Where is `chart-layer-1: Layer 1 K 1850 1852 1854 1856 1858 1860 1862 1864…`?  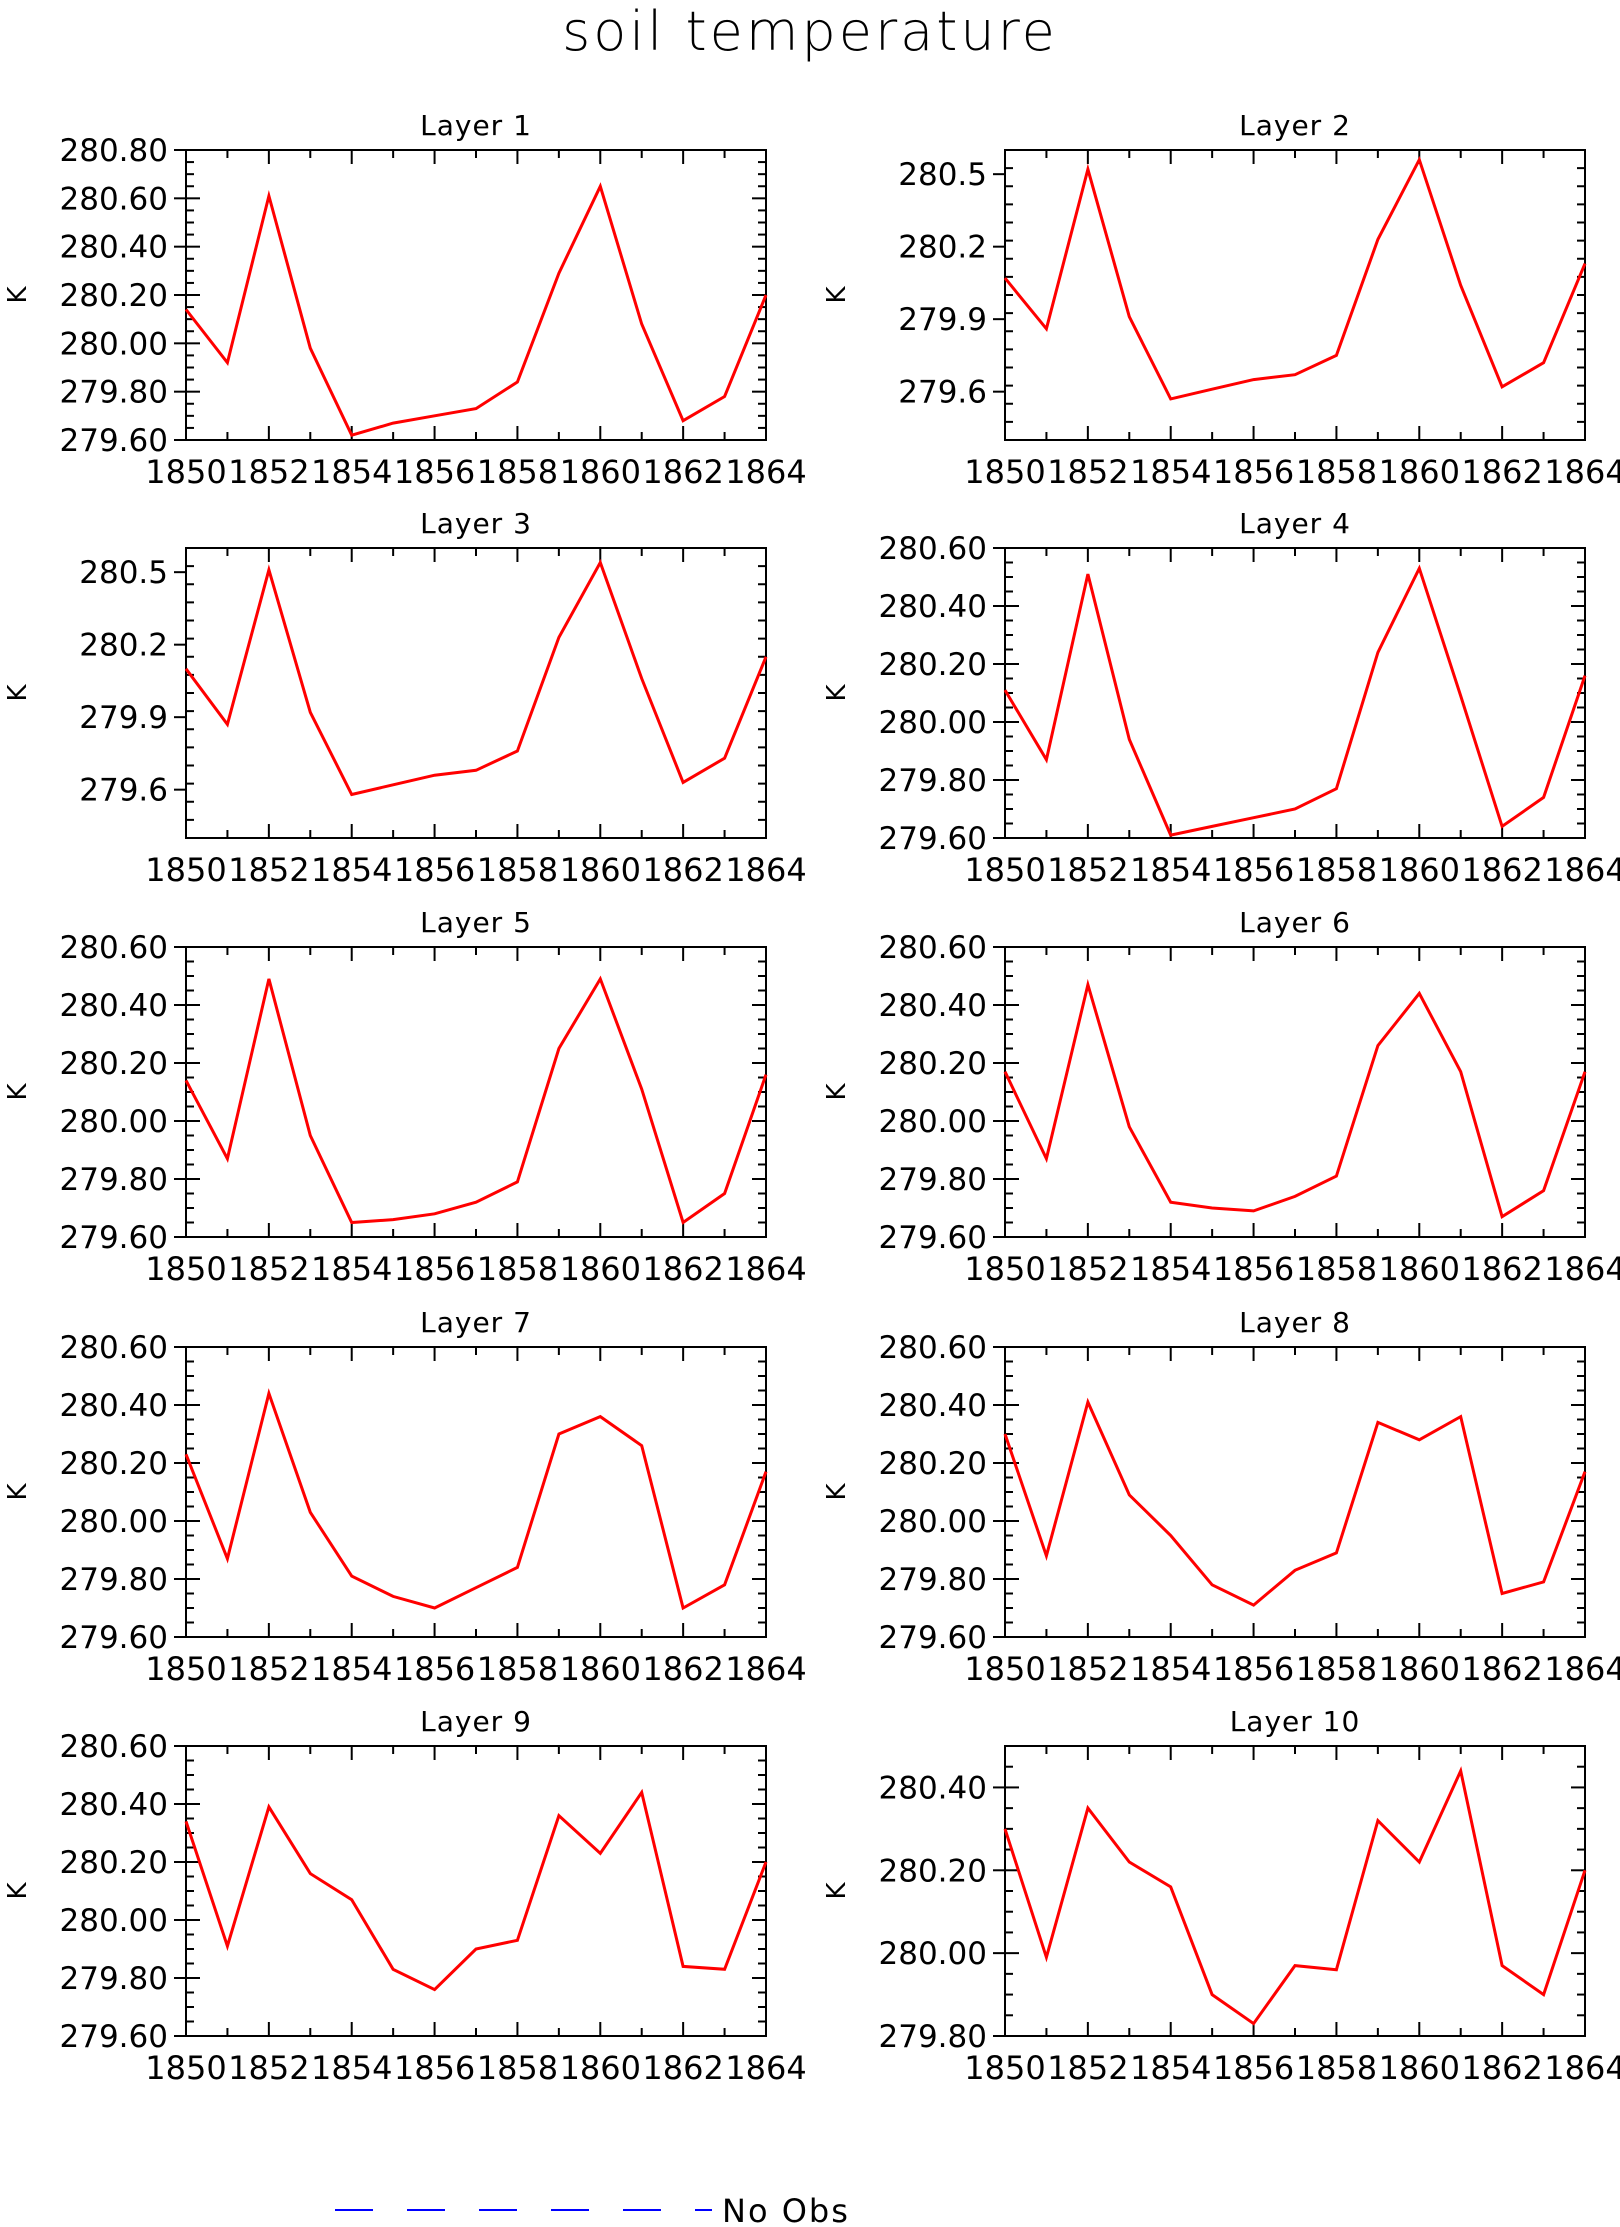 chart-layer-1: Layer 1 K 1850 1852 1854 1856 1858 1860 1862 1864… is located at coordinates (405, 300).